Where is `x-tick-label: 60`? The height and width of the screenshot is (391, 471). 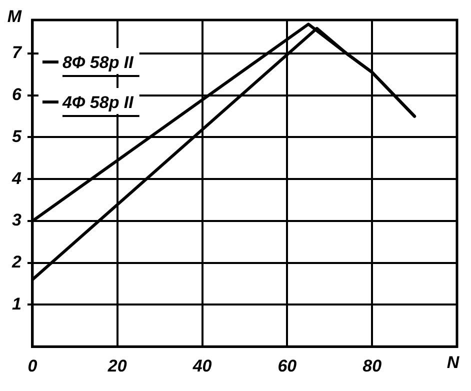
x-tick-label: 60 is located at coordinates (288, 366).